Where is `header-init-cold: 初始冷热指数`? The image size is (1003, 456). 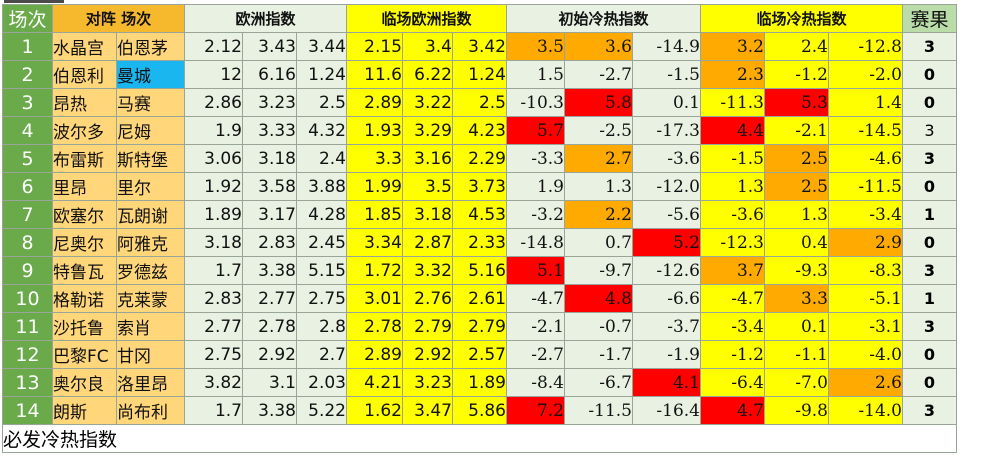 header-init-cold: 初始冷热指数 is located at coordinates (603, 18).